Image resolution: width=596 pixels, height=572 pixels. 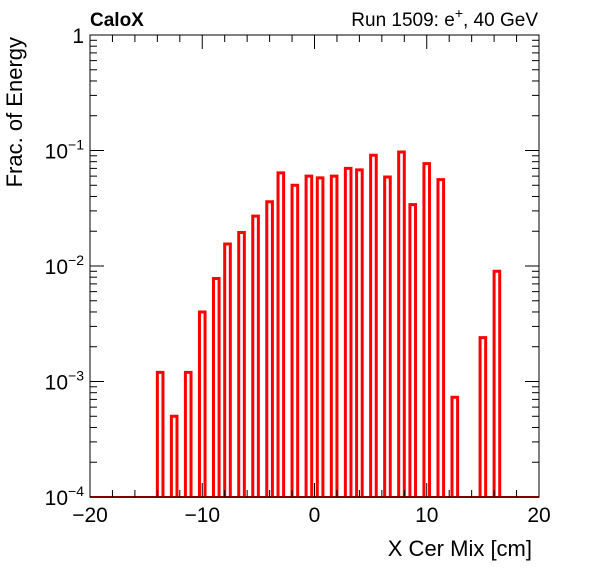 What do you see at coordinates (202, 515) in the screenshot?
I see `x-tick-label: −10` at bounding box center [202, 515].